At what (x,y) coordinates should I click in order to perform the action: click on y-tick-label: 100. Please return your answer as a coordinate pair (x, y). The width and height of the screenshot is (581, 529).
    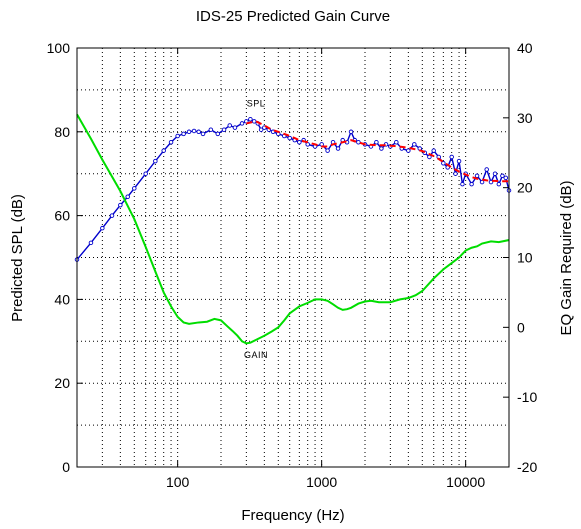
    Looking at the image, I should click on (59, 48).